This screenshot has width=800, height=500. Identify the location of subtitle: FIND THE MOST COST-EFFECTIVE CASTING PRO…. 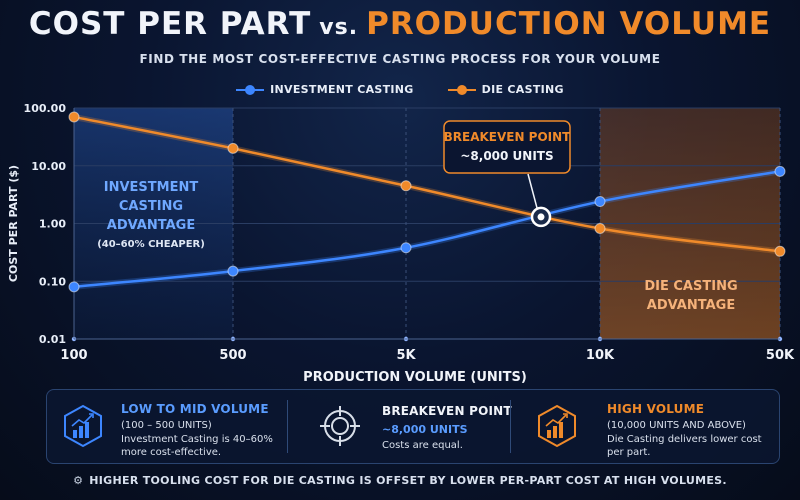
(400, 59).